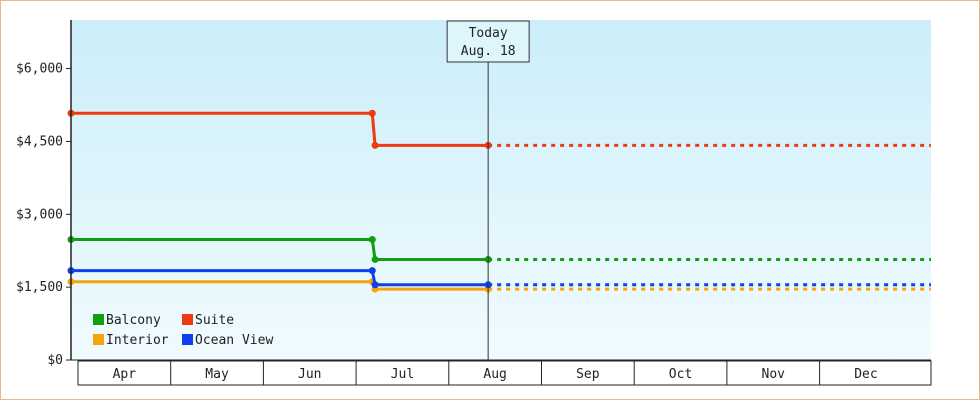  What do you see at coordinates (39, 69) in the screenshot?
I see `y-tick-label: $6,000` at bounding box center [39, 69].